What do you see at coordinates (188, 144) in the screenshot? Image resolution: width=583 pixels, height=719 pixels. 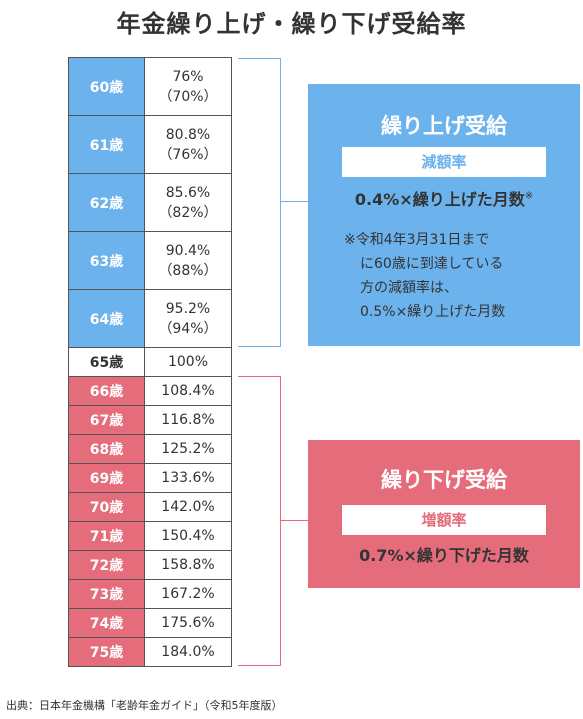 I see `rate-cell: 80.8% （76%）` at bounding box center [188, 144].